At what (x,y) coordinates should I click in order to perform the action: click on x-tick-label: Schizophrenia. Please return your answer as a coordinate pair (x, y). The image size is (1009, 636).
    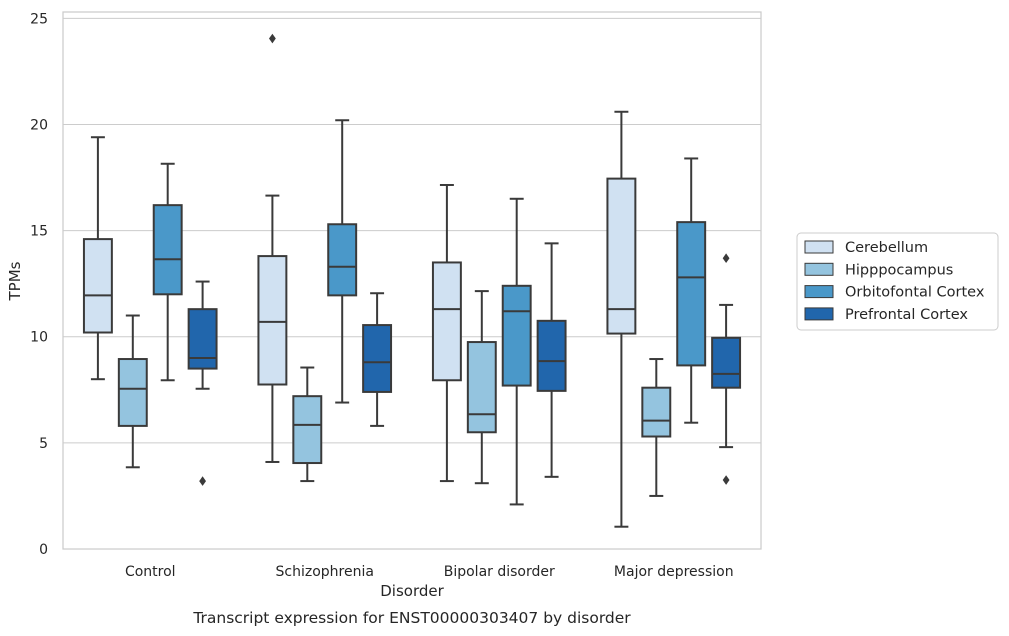
    Looking at the image, I should click on (325, 572).